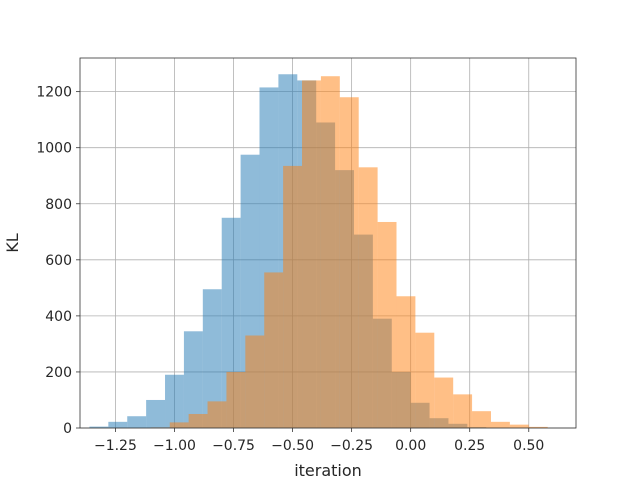 Image resolution: width=640 pixels, height=480 pixels. What do you see at coordinates (58, 373) in the screenshot?
I see `y-tick-label: 200` at bounding box center [58, 373].